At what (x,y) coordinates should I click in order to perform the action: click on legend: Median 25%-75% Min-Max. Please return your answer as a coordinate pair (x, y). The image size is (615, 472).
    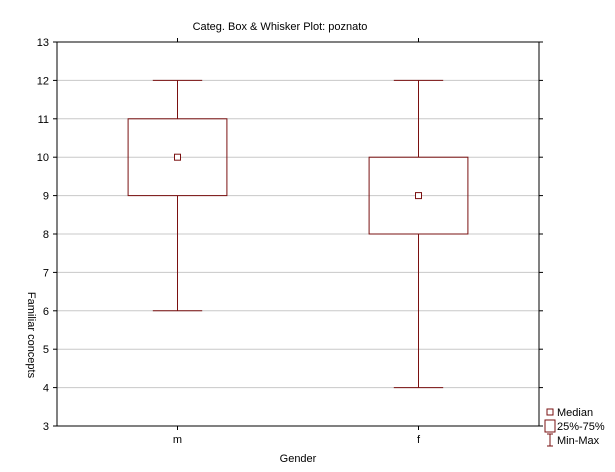
    Looking at the image, I should click on (574, 427).